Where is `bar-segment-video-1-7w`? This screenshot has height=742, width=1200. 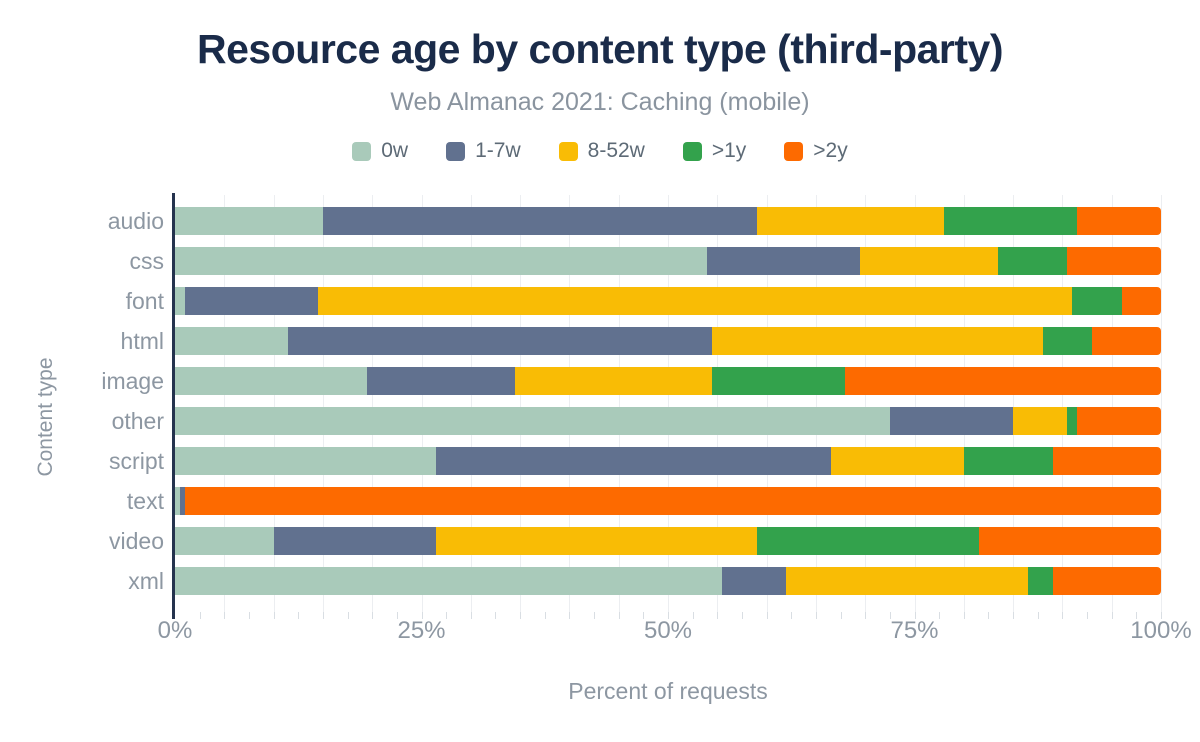 bar-segment-video-1-7w is located at coordinates (355, 541).